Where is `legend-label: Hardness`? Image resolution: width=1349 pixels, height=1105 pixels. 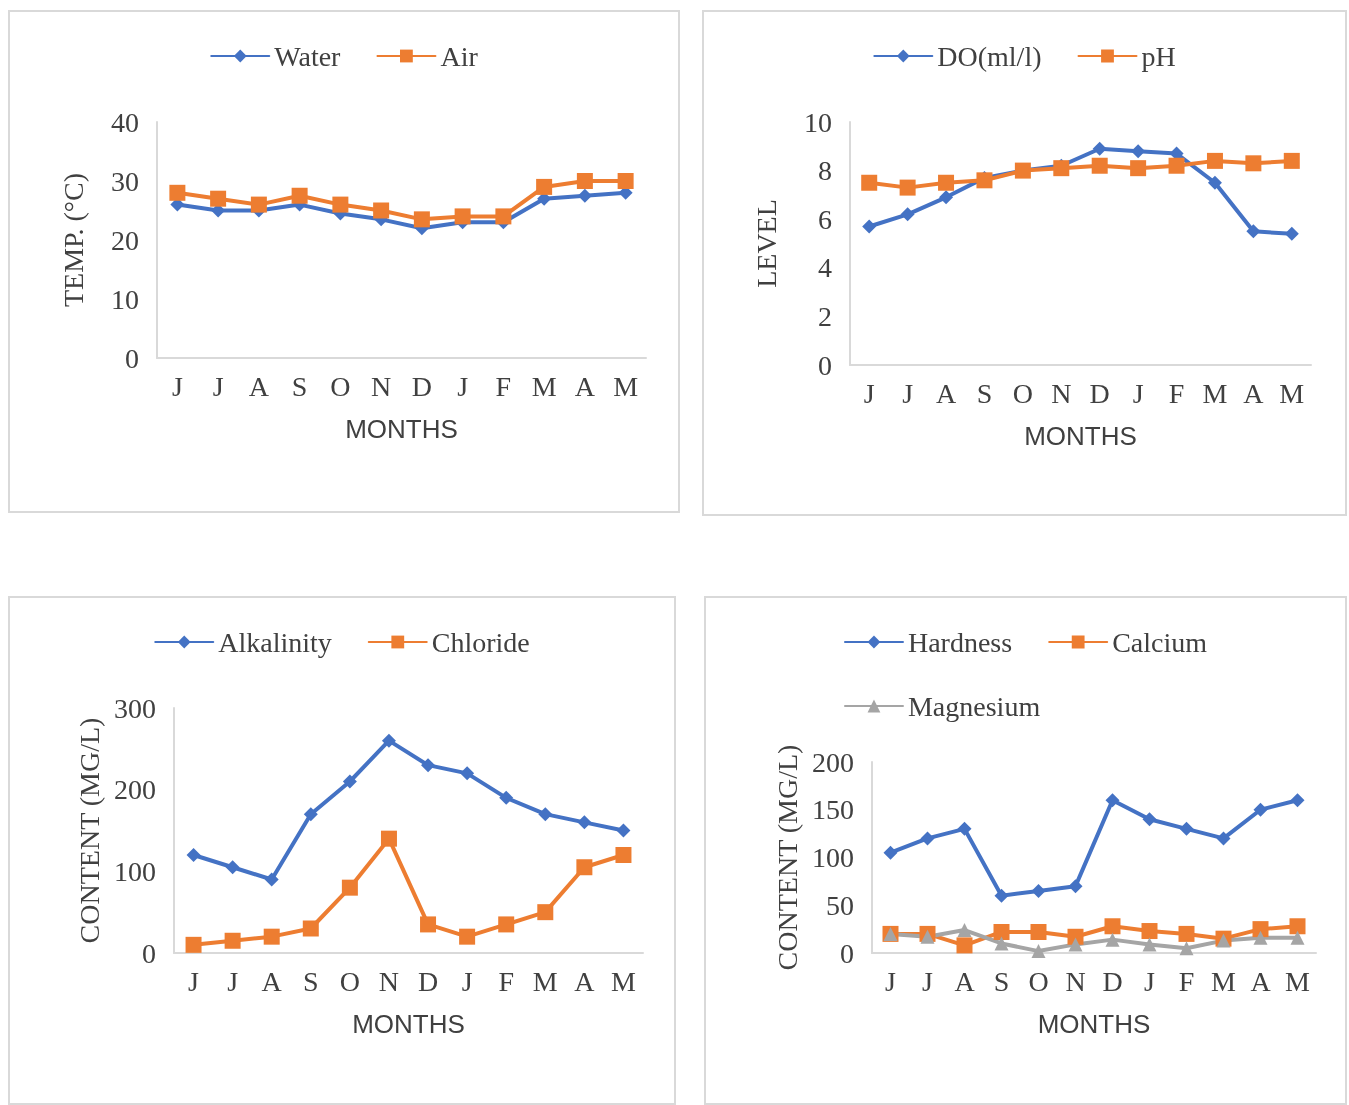 legend-label: Hardness is located at coordinates (960, 642).